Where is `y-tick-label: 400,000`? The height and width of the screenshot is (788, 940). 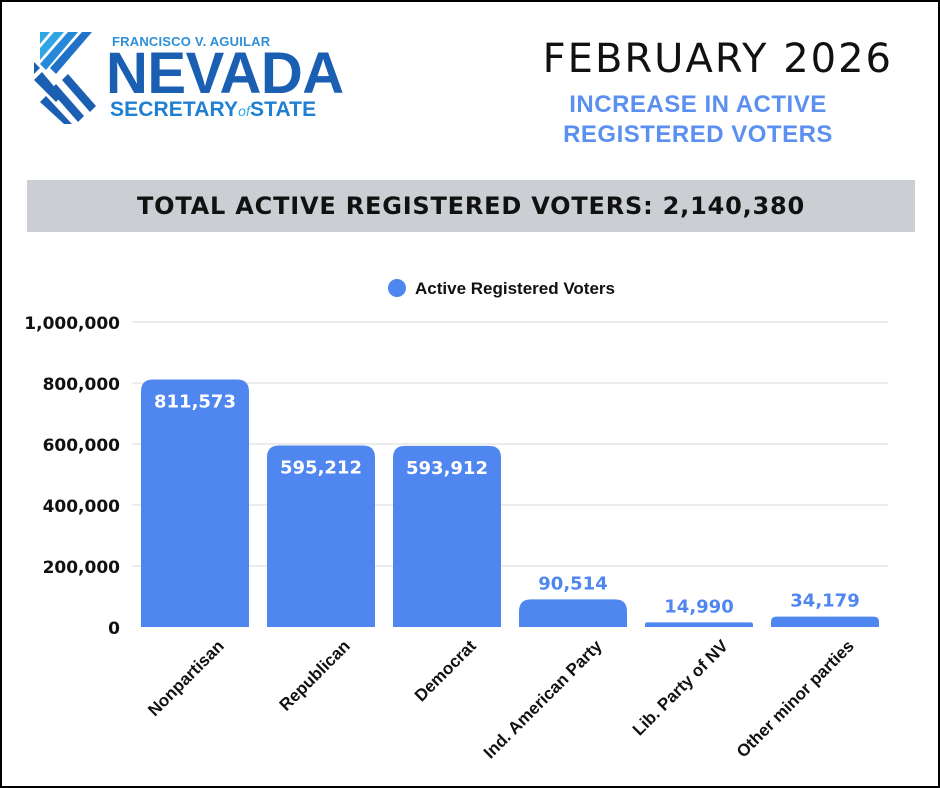 y-tick-label: 400,000 is located at coordinates (82, 507).